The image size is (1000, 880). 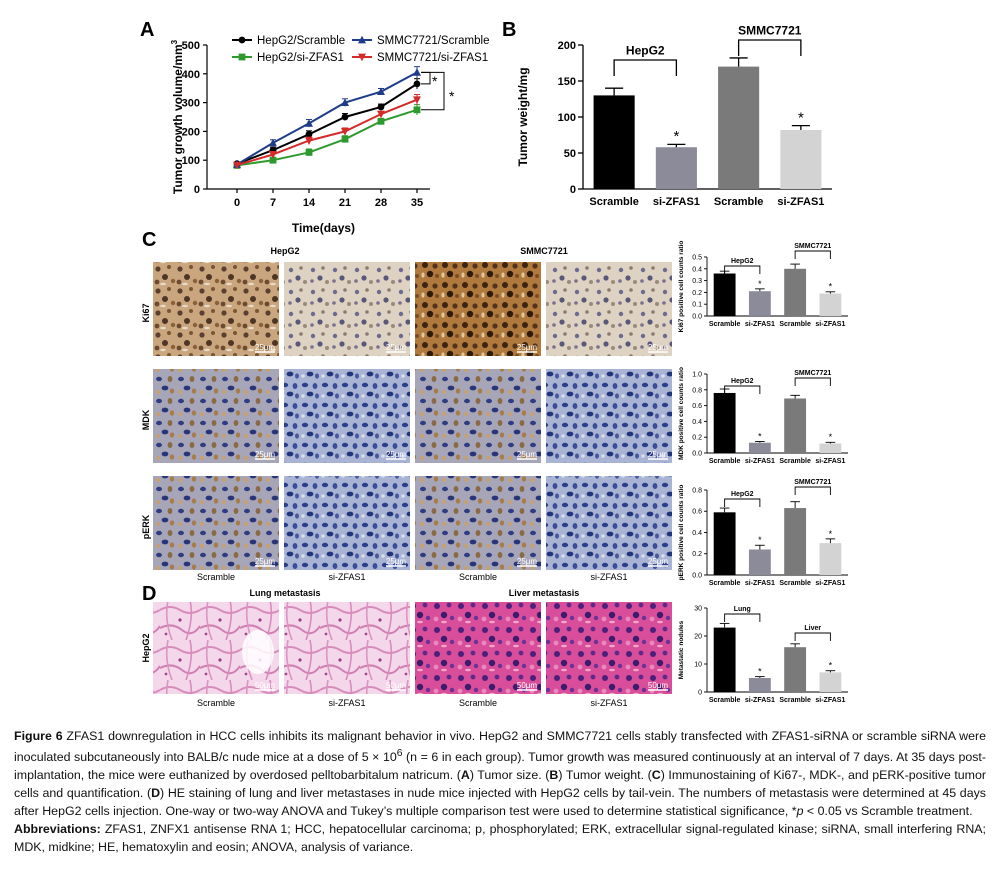 What do you see at coordinates (146, 419) in the screenshot?
I see `row-label-mdk: MDK` at bounding box center [146, 419].